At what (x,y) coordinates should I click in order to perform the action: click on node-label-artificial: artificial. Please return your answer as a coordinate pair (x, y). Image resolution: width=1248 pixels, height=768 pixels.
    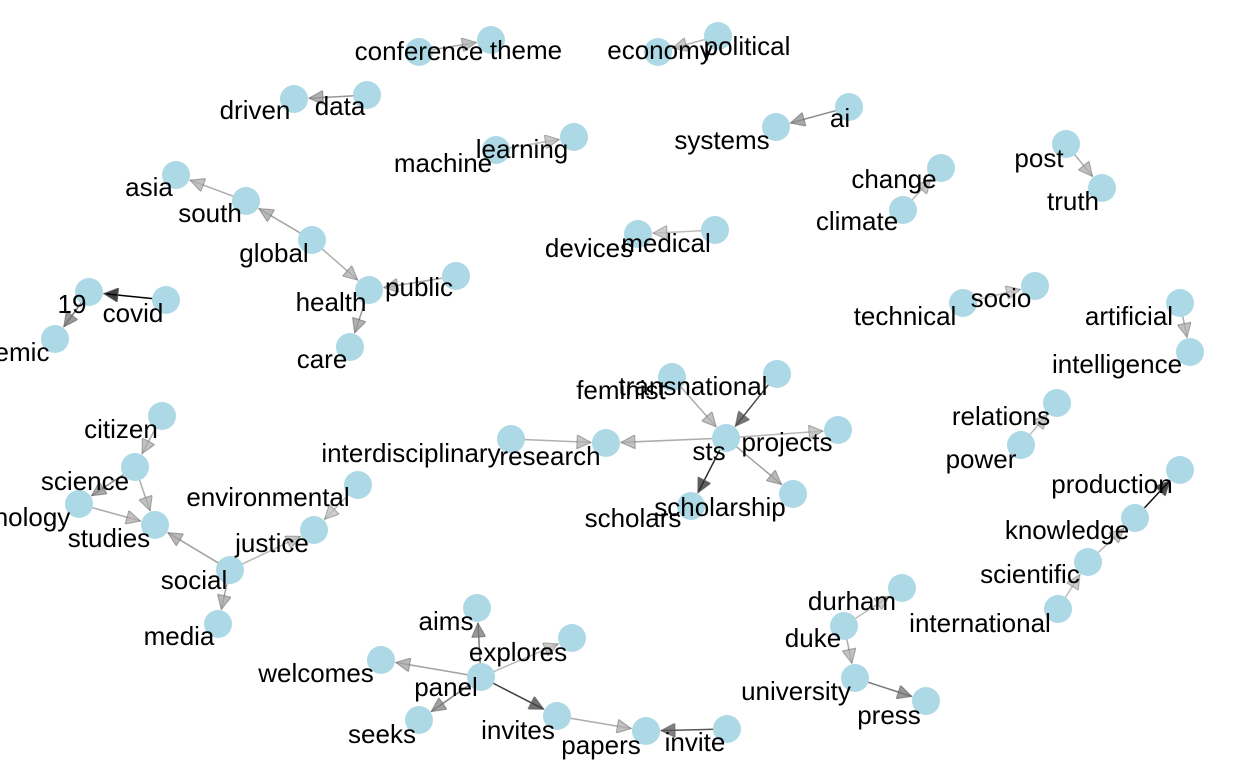
    Looking at the image, I should click on (1129, 316).